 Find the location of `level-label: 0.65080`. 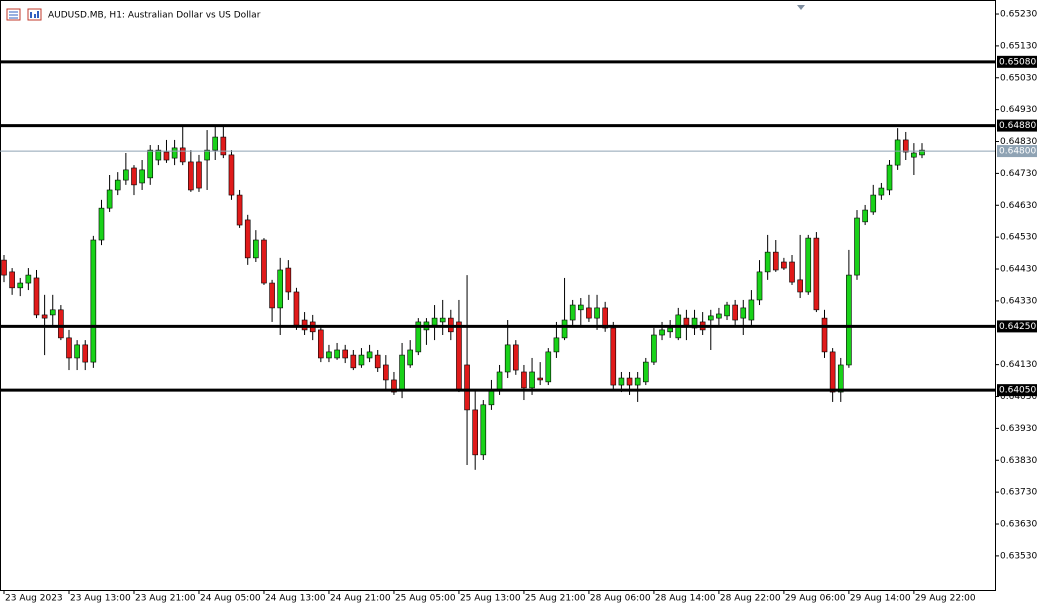

level-label: 0.65080 is located at coordinates (1017, 62).